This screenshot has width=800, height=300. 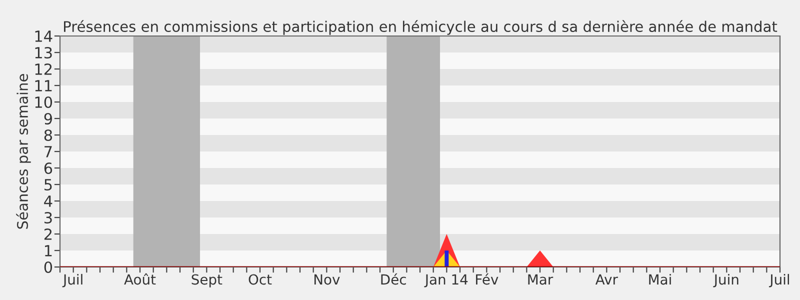 I want to click on y-tick-label: 4, so click(x=48, y=201).